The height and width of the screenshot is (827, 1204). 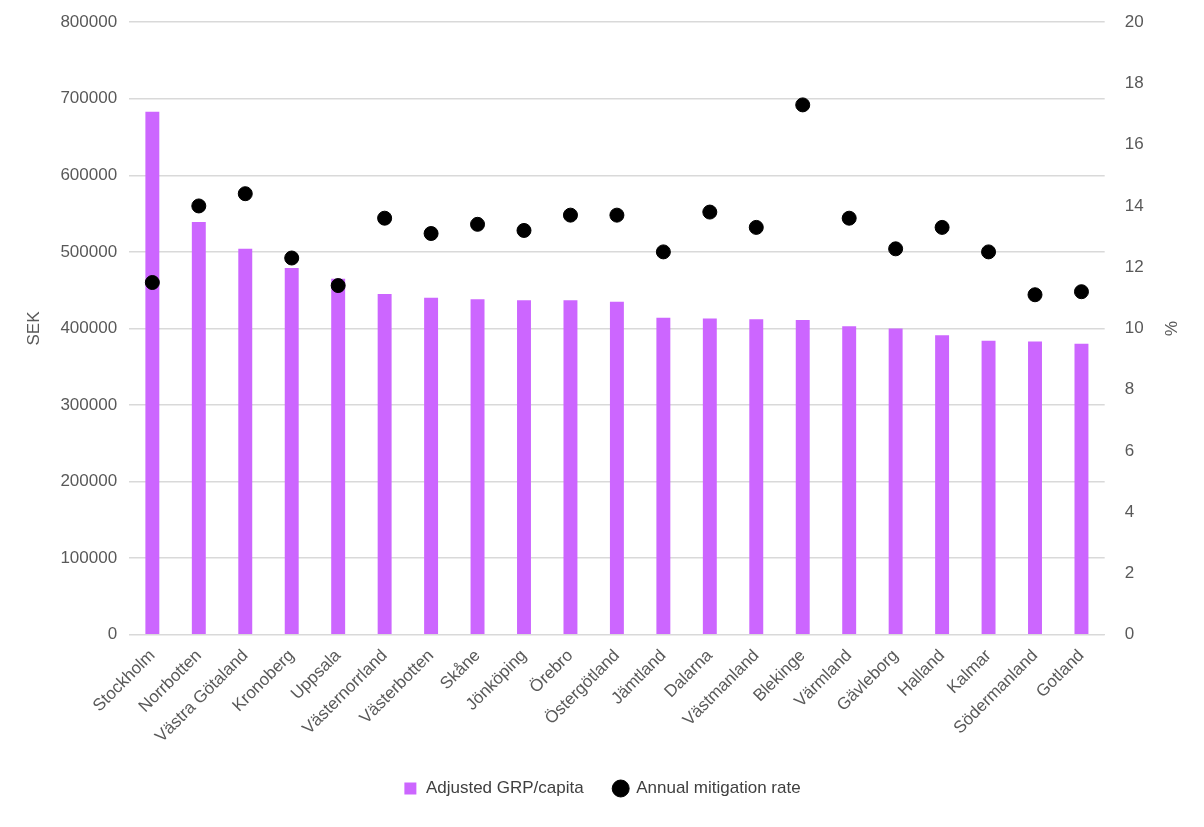 I want to click on y-tick-label: 800000, so click(x=89, y=21).